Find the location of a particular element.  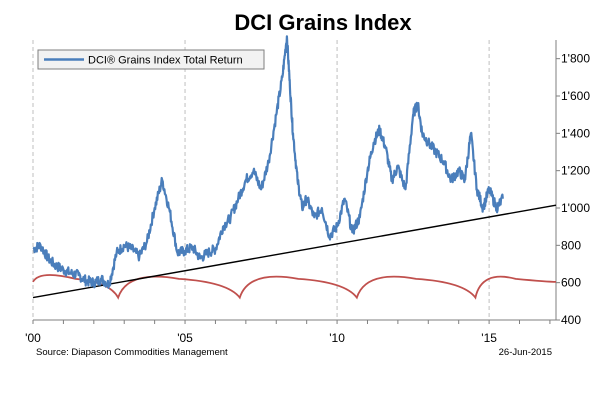

y-tick-label-5: 1'400 is located at coordinates (575, 133).